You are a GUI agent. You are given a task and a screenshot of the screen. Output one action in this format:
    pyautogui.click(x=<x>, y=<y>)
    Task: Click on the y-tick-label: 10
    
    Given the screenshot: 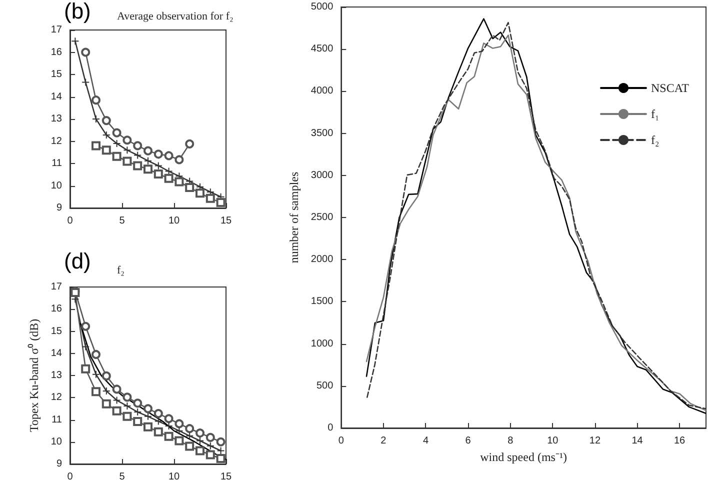 What is the action you would take?
    pyautogui.click(x=56, y=186)
    